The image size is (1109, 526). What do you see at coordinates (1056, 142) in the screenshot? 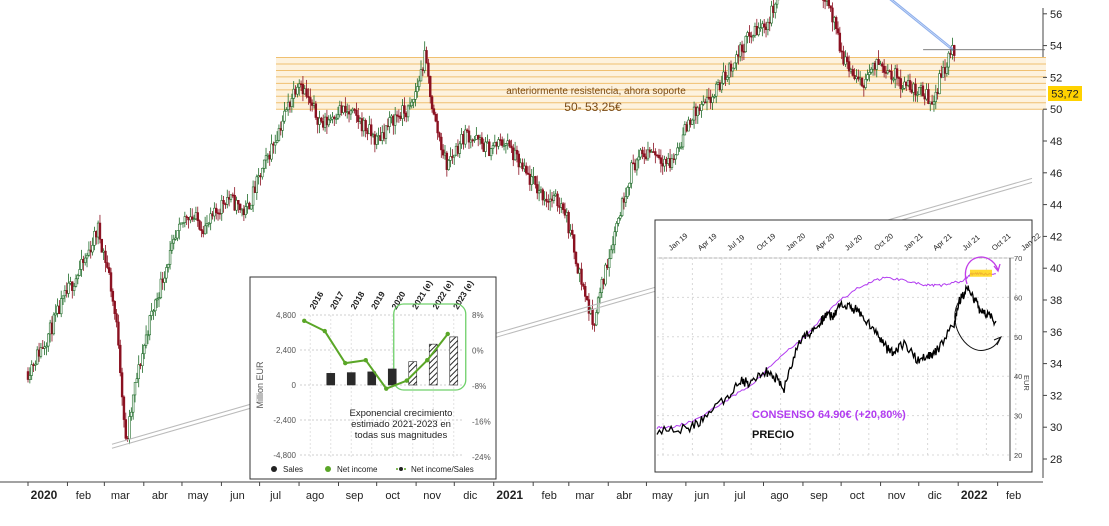
I see `price-tick-label: 48` at bounding box center [1056, 142].